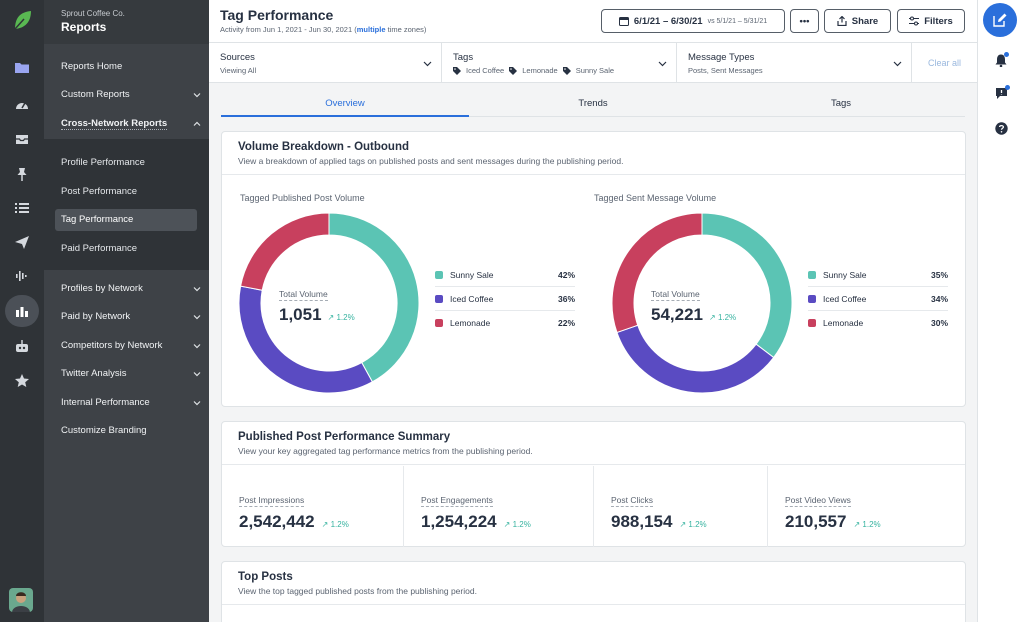  What do you see at coordinates (559, 63) in the screenshot?
I see `tags-filter: Tags Iced Coffee Lemonade Sunny Sale` at bounding box center [559, 63].